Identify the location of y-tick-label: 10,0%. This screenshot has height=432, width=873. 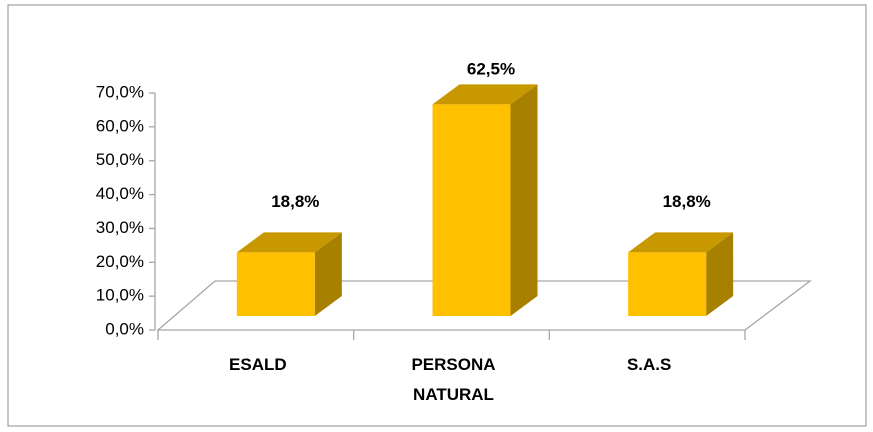
(120, 295).